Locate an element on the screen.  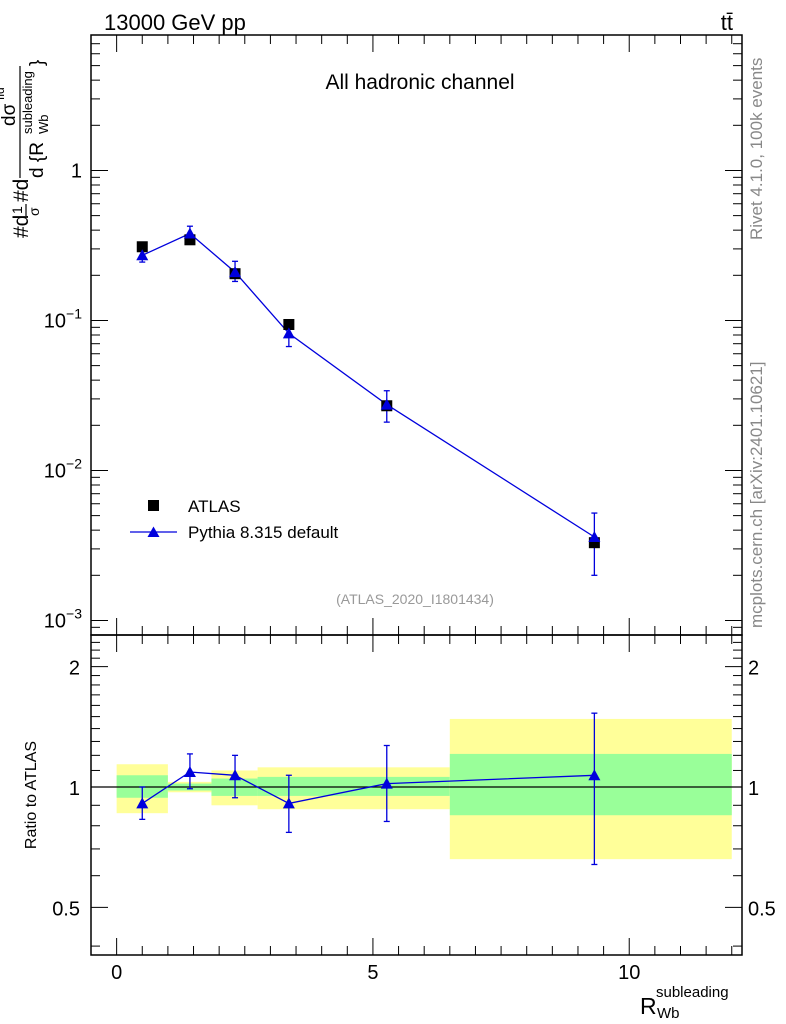
main-y-tick-label: 10⁻² is located at coordinates (63, 468).